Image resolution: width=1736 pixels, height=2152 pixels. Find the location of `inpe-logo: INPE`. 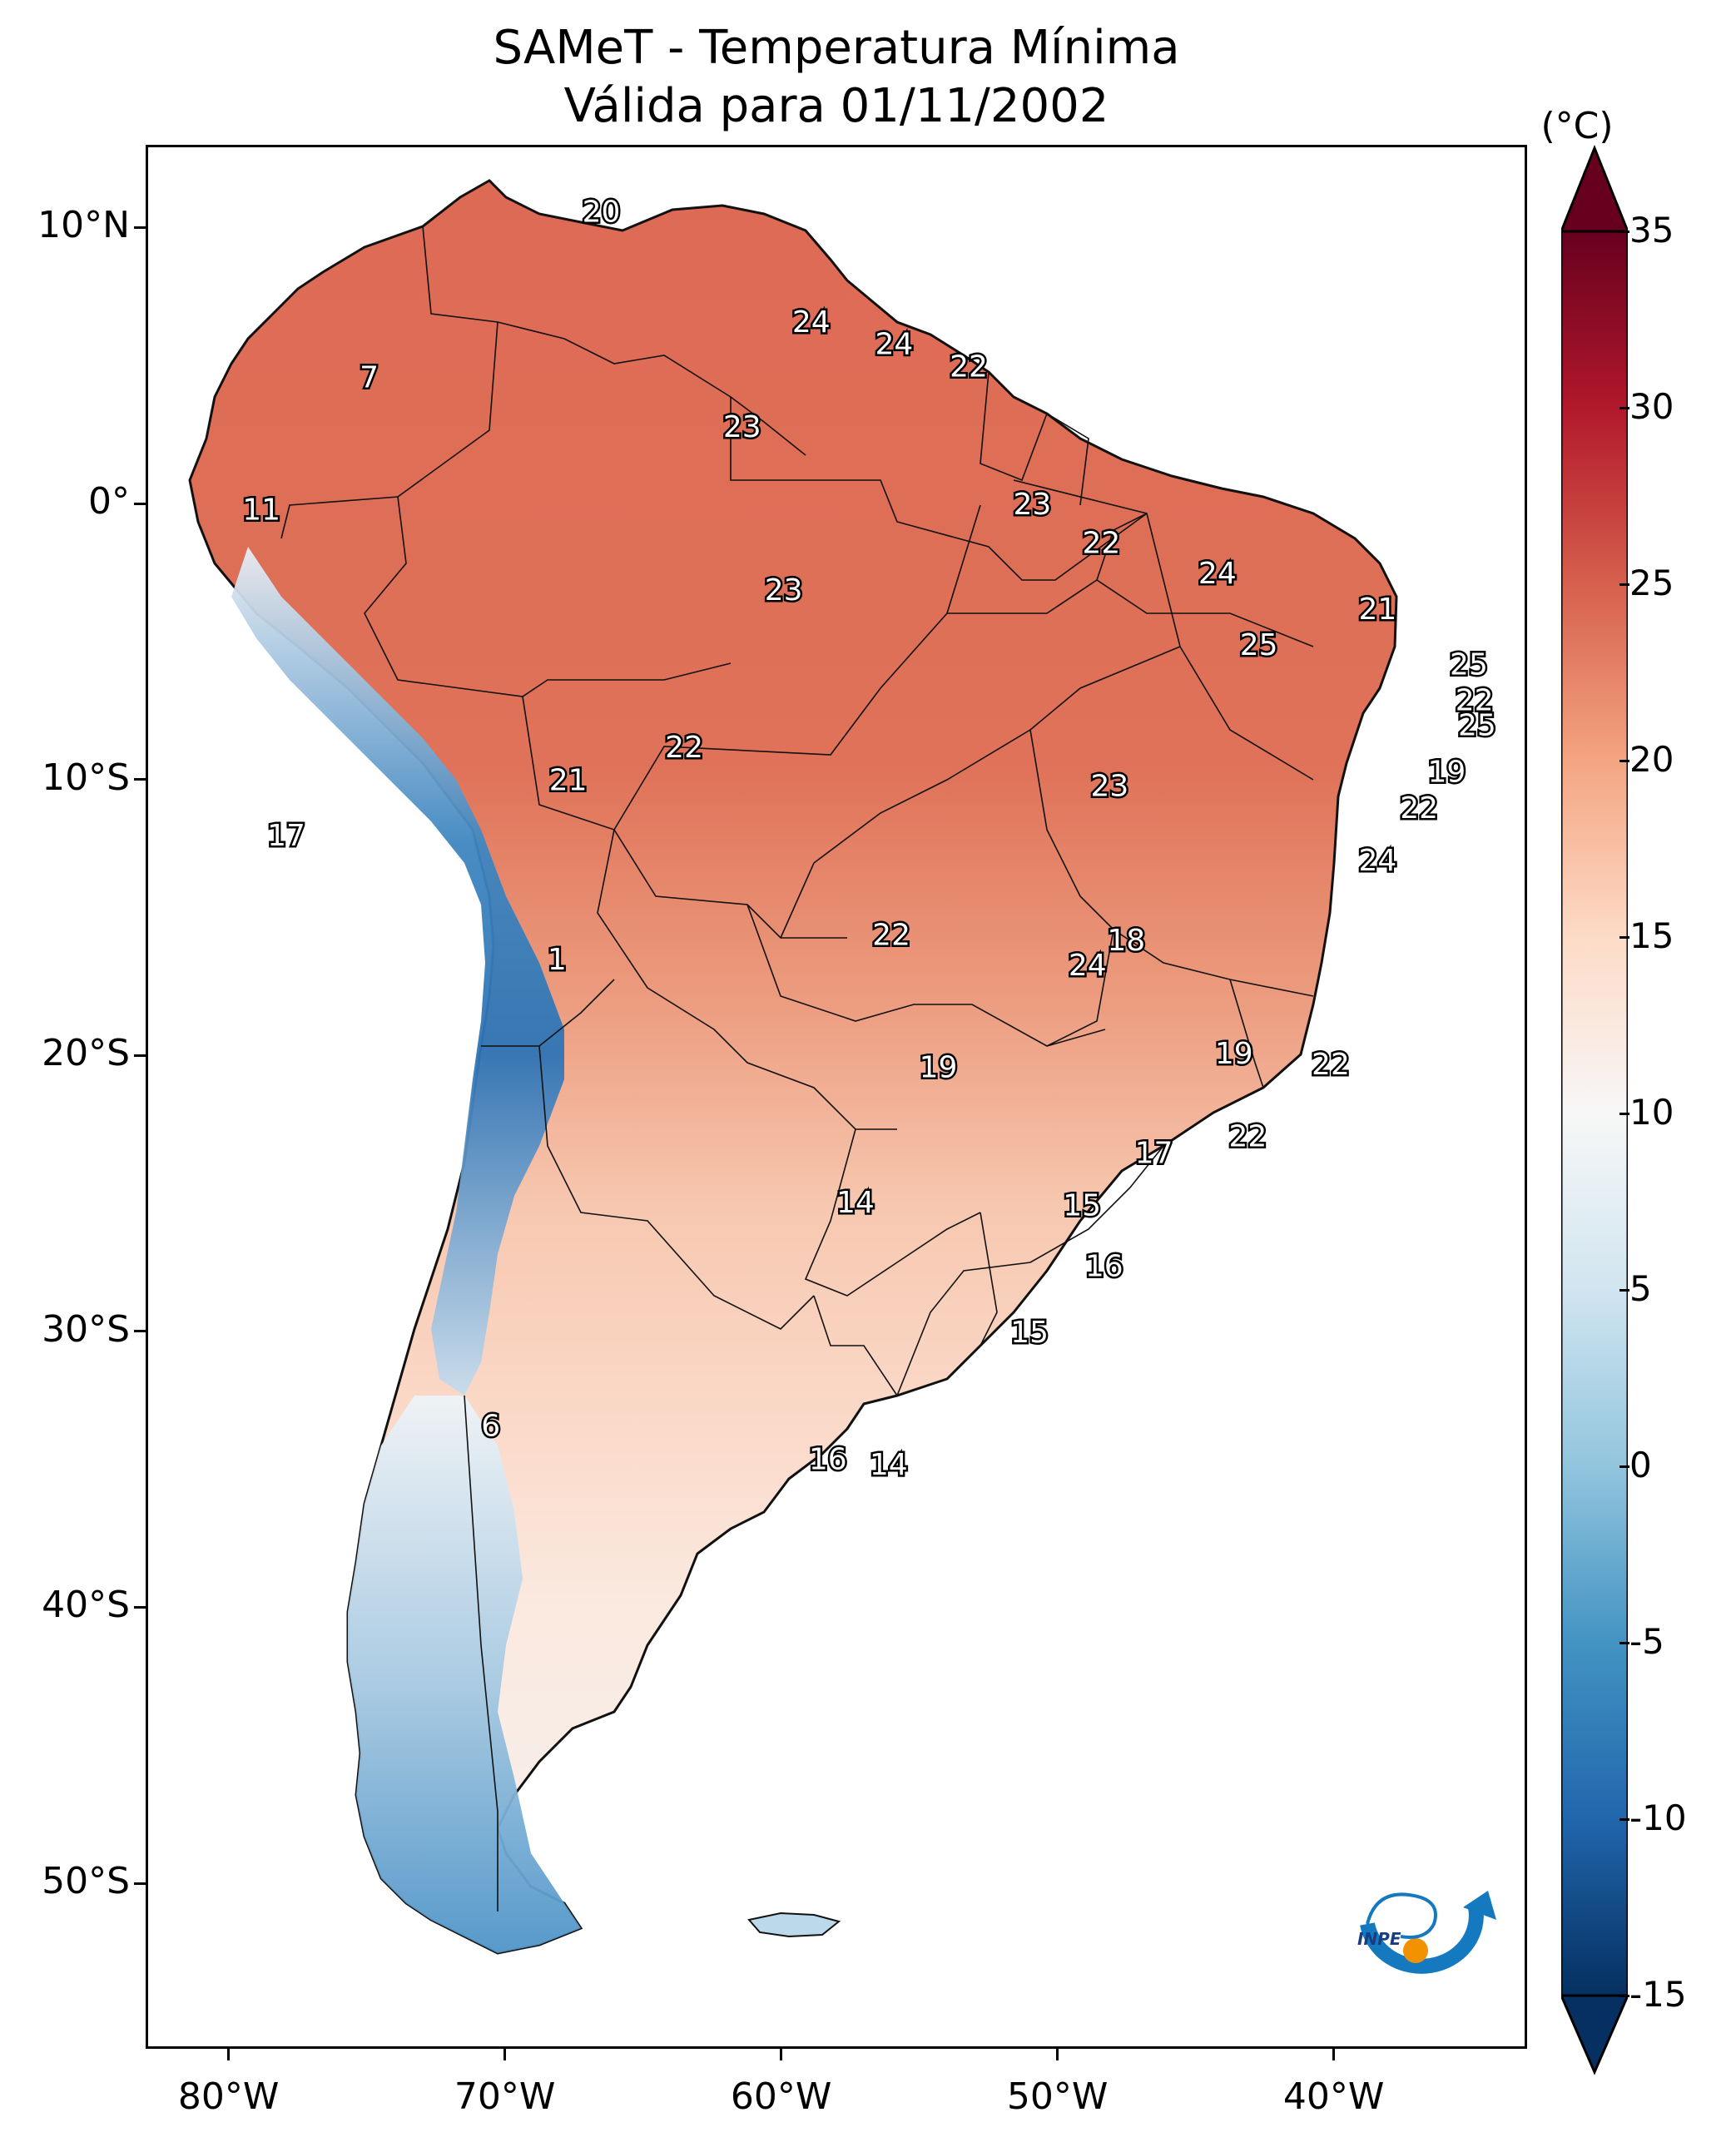

inpe-logo: INPE is located at coordinates (1426, 1932).